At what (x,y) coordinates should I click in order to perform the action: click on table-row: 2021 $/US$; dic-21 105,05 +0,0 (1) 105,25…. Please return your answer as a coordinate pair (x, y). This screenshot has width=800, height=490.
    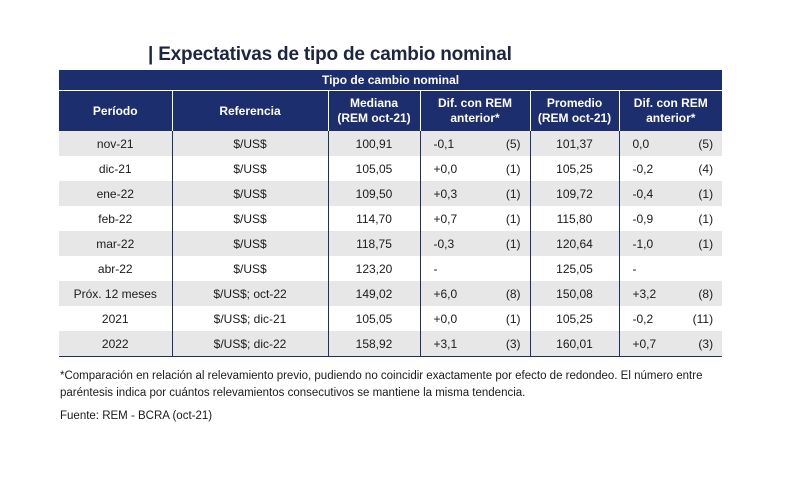
    Looking at the image, I should click on (391, 318).